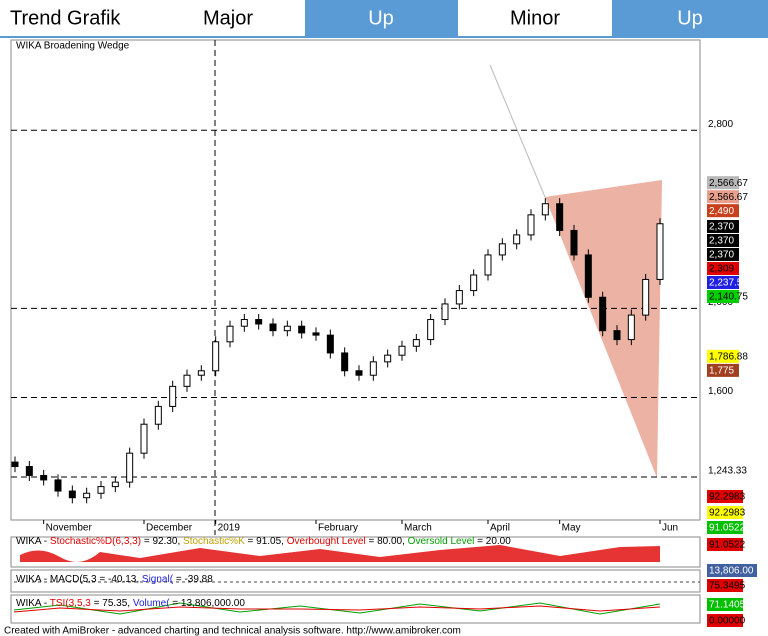  I want to click on indicator-part: WIKA -, so click(33, 579).